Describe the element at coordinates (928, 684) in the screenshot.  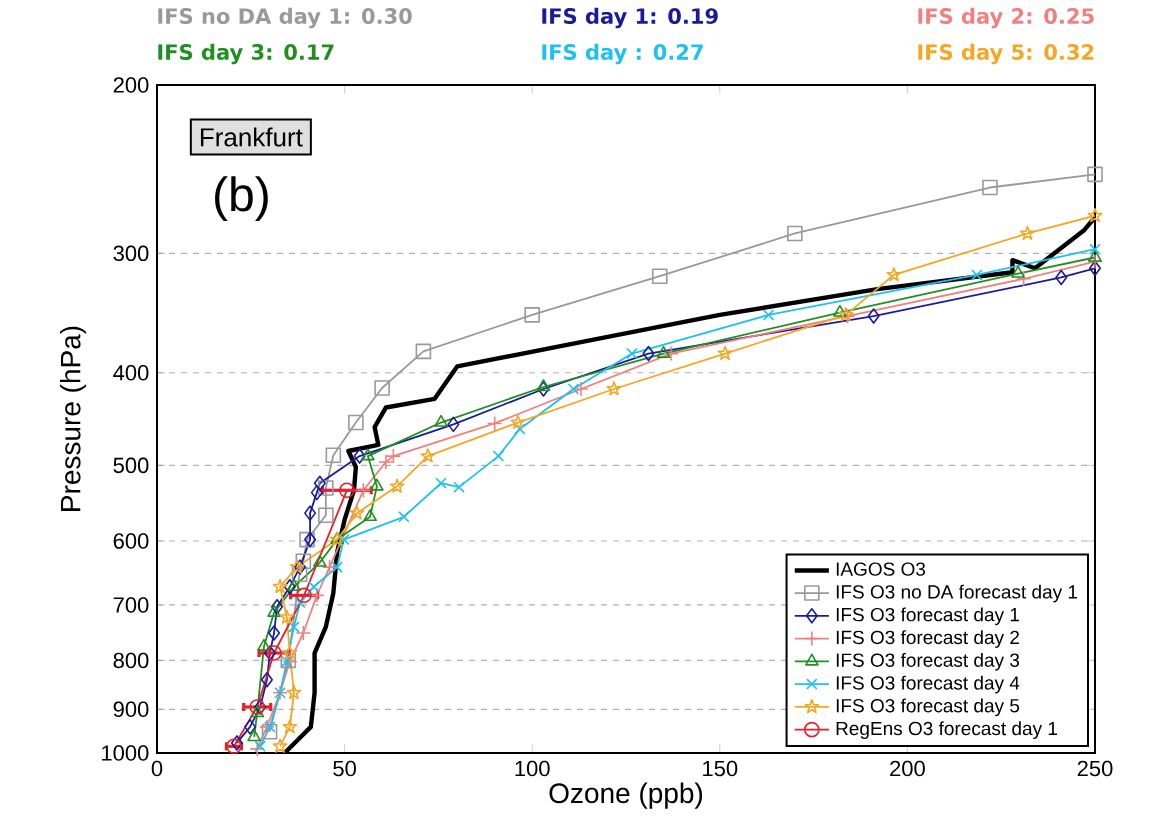
I see `legend-label: IFS O3 forecast day 4` at that location.